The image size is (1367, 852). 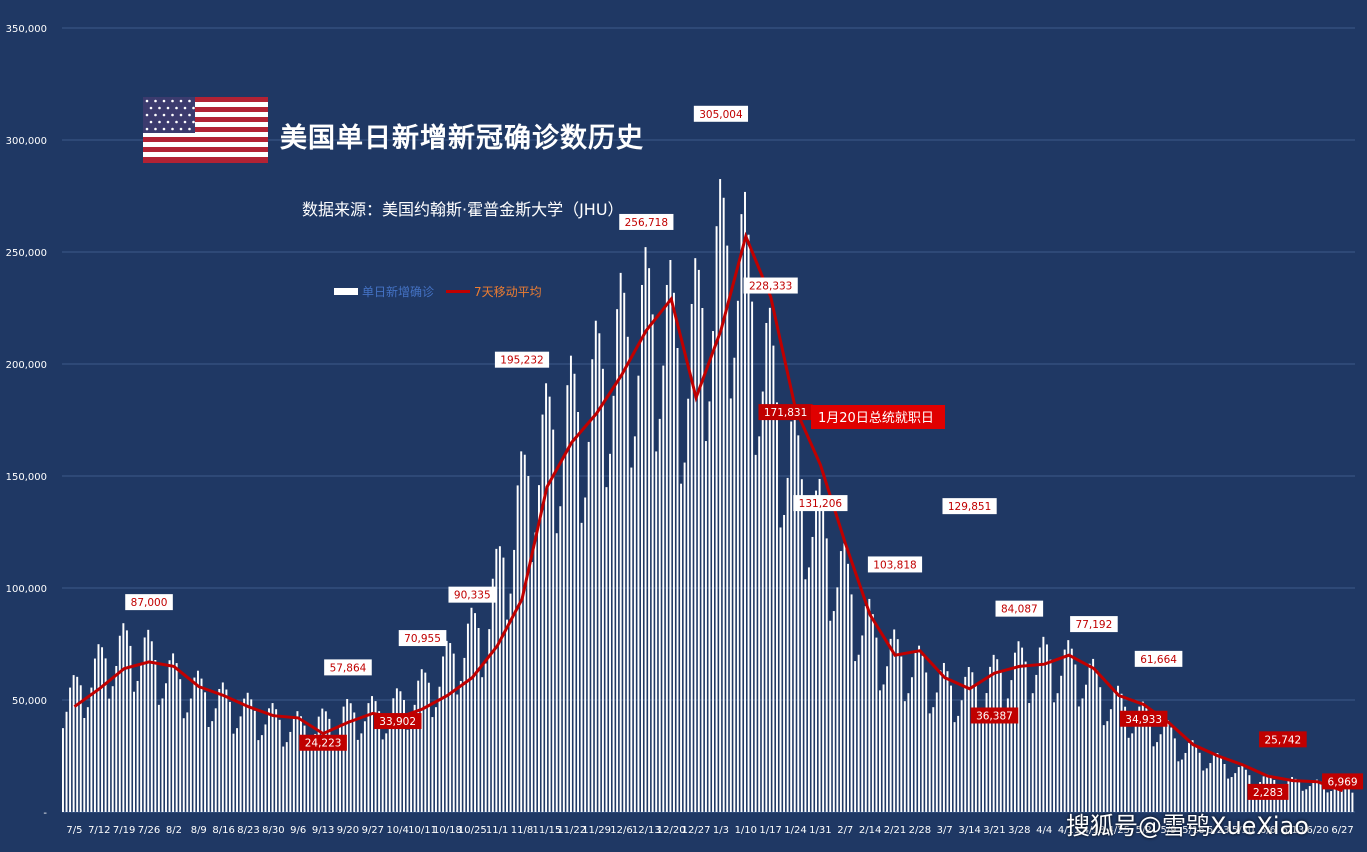 I want to click on data-label: 129,851, so click(x=969, y=506).